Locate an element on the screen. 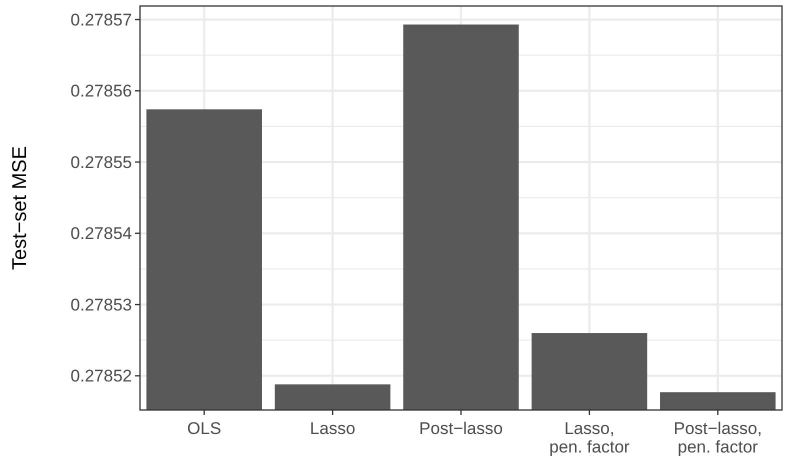 The image size is (790, 467). x-tick-label: Lasso is located at coordinates (333, 428).